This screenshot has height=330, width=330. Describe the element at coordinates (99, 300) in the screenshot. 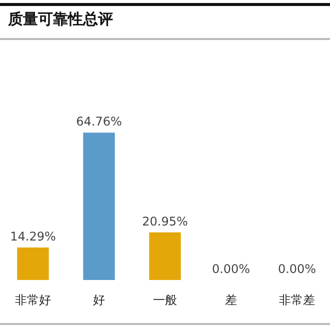

I see `x-tick-label: 好` at that location.